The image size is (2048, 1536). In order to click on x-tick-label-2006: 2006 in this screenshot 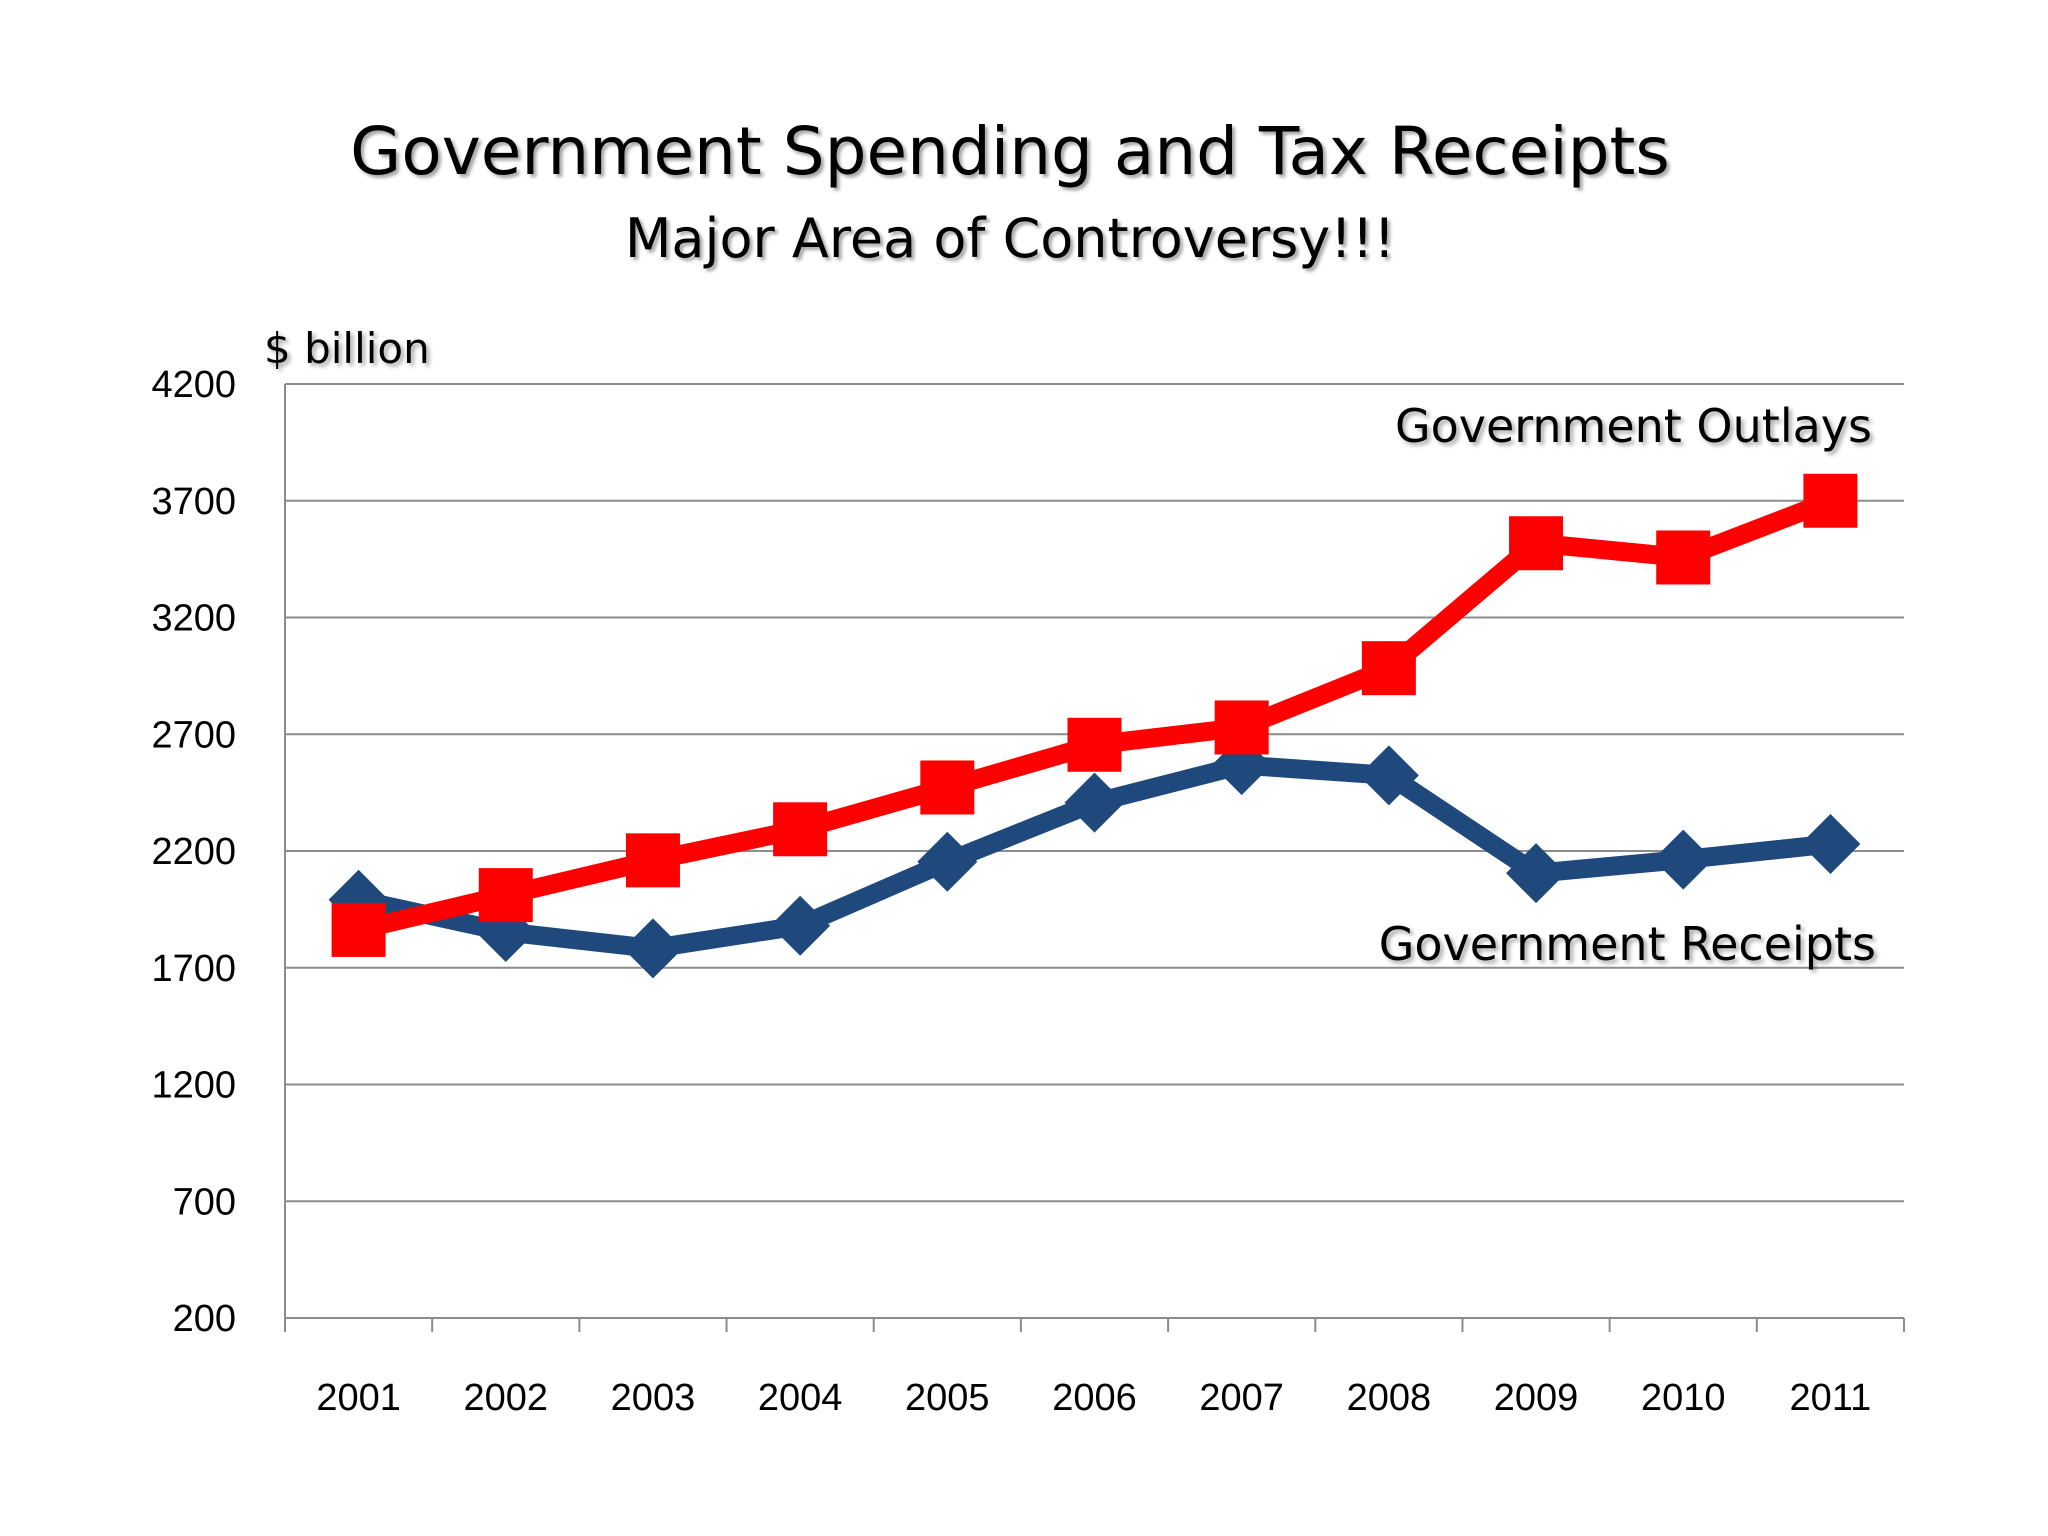, I will do `click(1094, 1398)`.